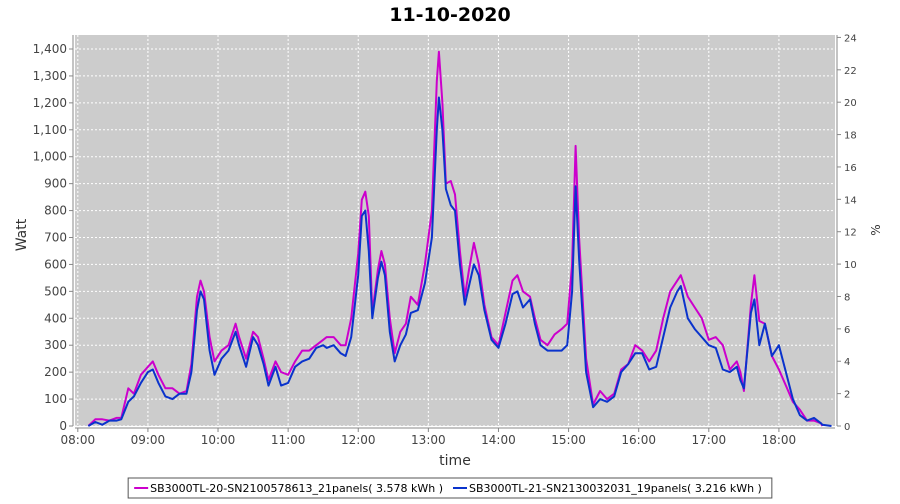  I want to click on x-tick-label: 17:00, so click(709, 440).